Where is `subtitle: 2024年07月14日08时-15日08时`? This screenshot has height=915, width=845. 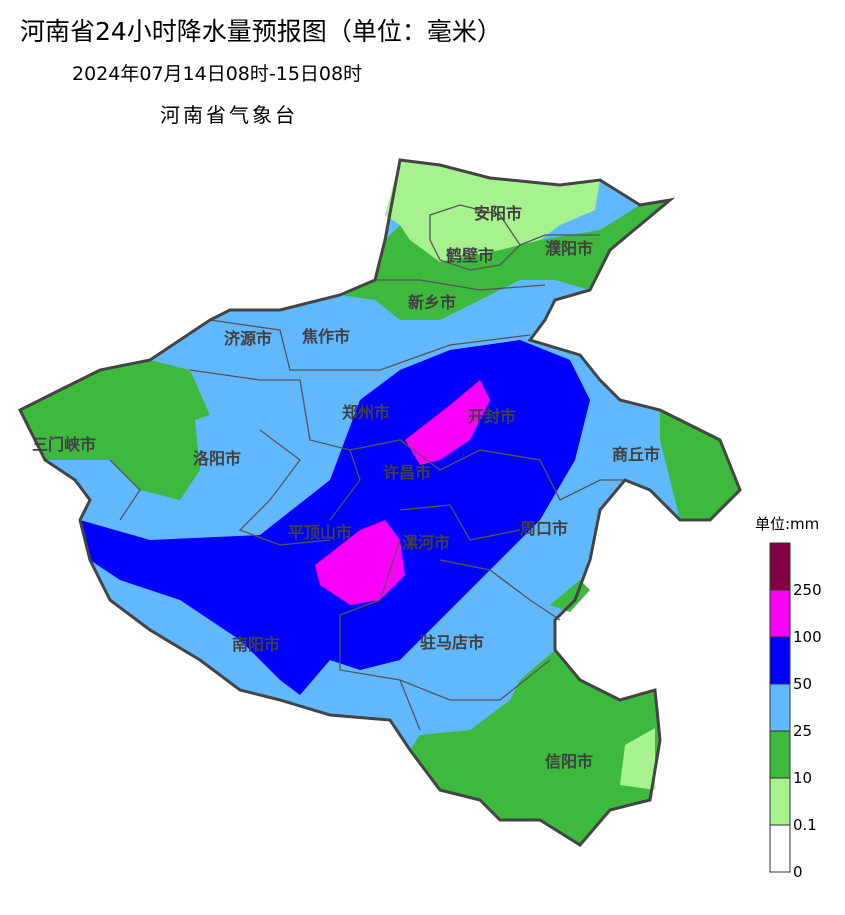
subtitle: 2024年07月14日08时-15日08时 is located at coordinates (217, 74).